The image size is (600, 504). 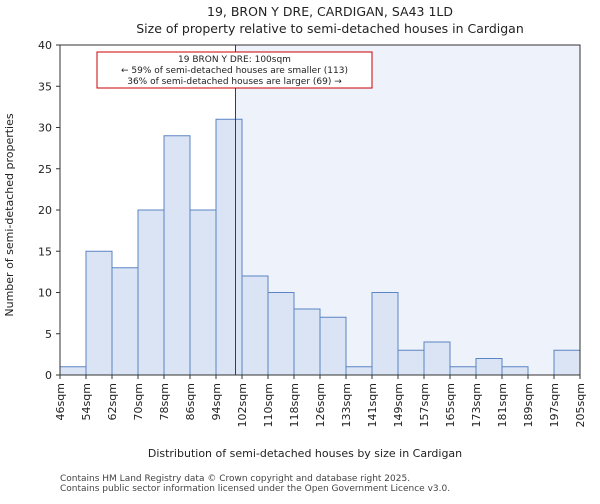 I want to click on x-tick-label: 157sqm, so click(x=424, y=405).